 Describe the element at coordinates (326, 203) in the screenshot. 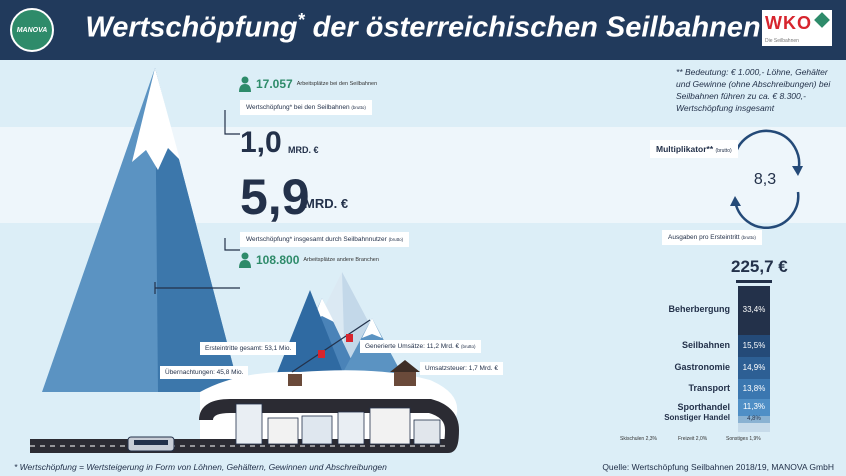

I see `unit-insgesamt: MRD. €` at that location.